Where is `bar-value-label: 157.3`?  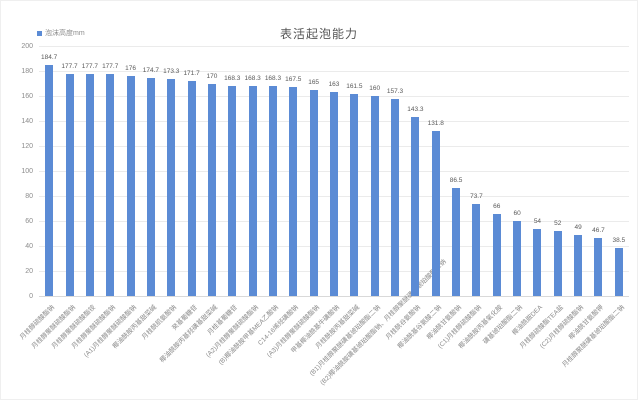 bar-value-label: 157.3 is located at coordinates (395, 92).